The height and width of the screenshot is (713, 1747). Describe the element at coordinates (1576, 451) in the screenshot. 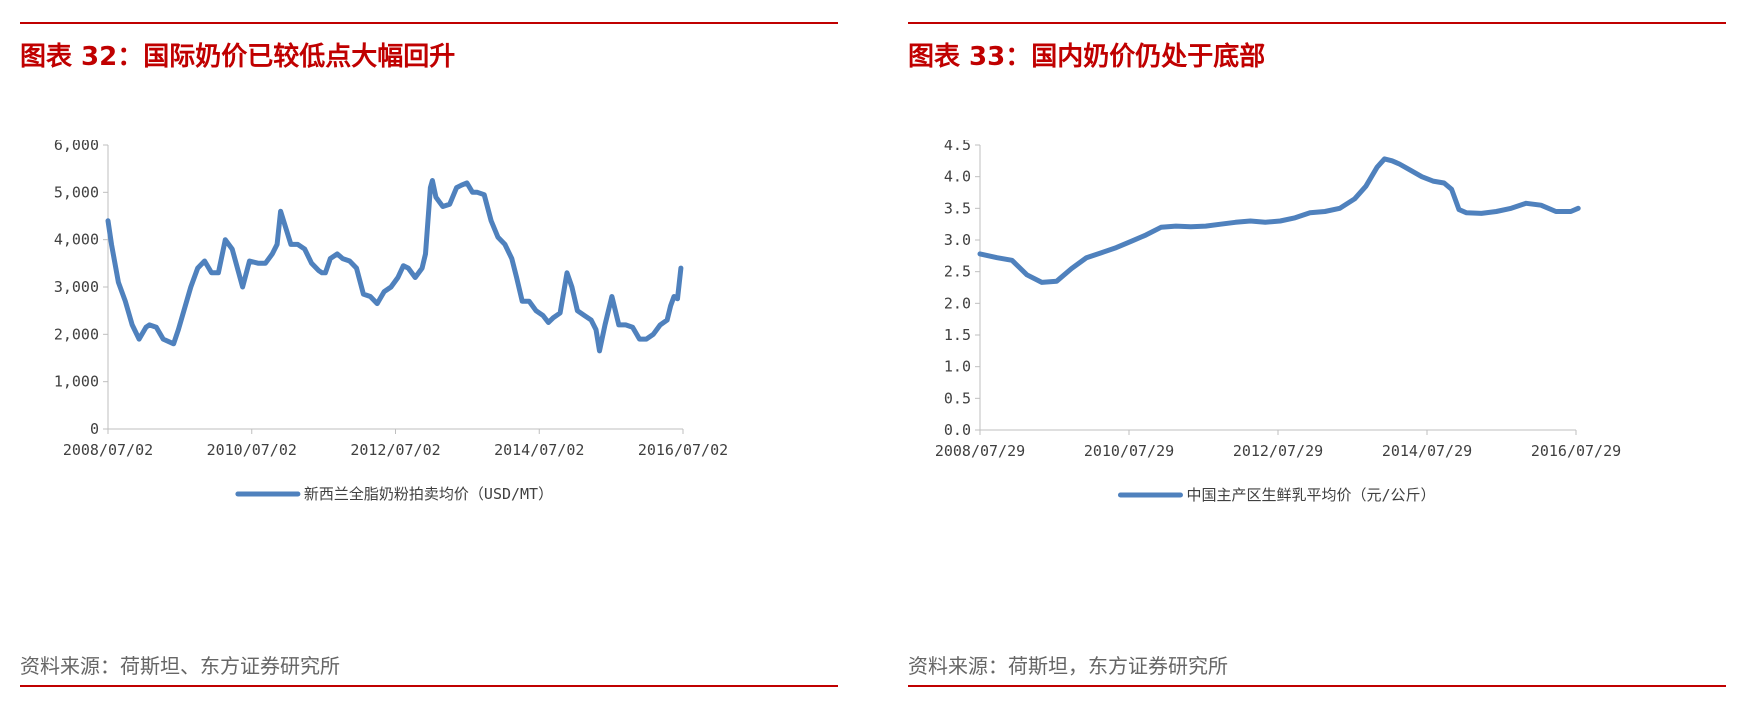

I see `x-tick-label: 2016/07/29` at that location.